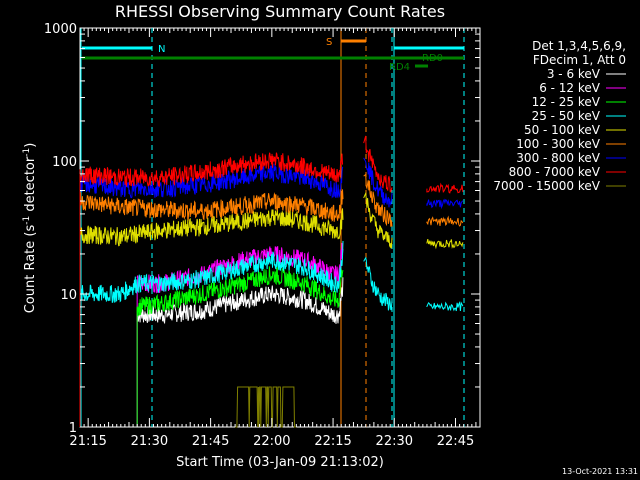 Image resolution: width=640 pixels, height=480 pixels. I want to click on timestamp-stamp: 13-Oct-2021 13:31, so click(600, 471).